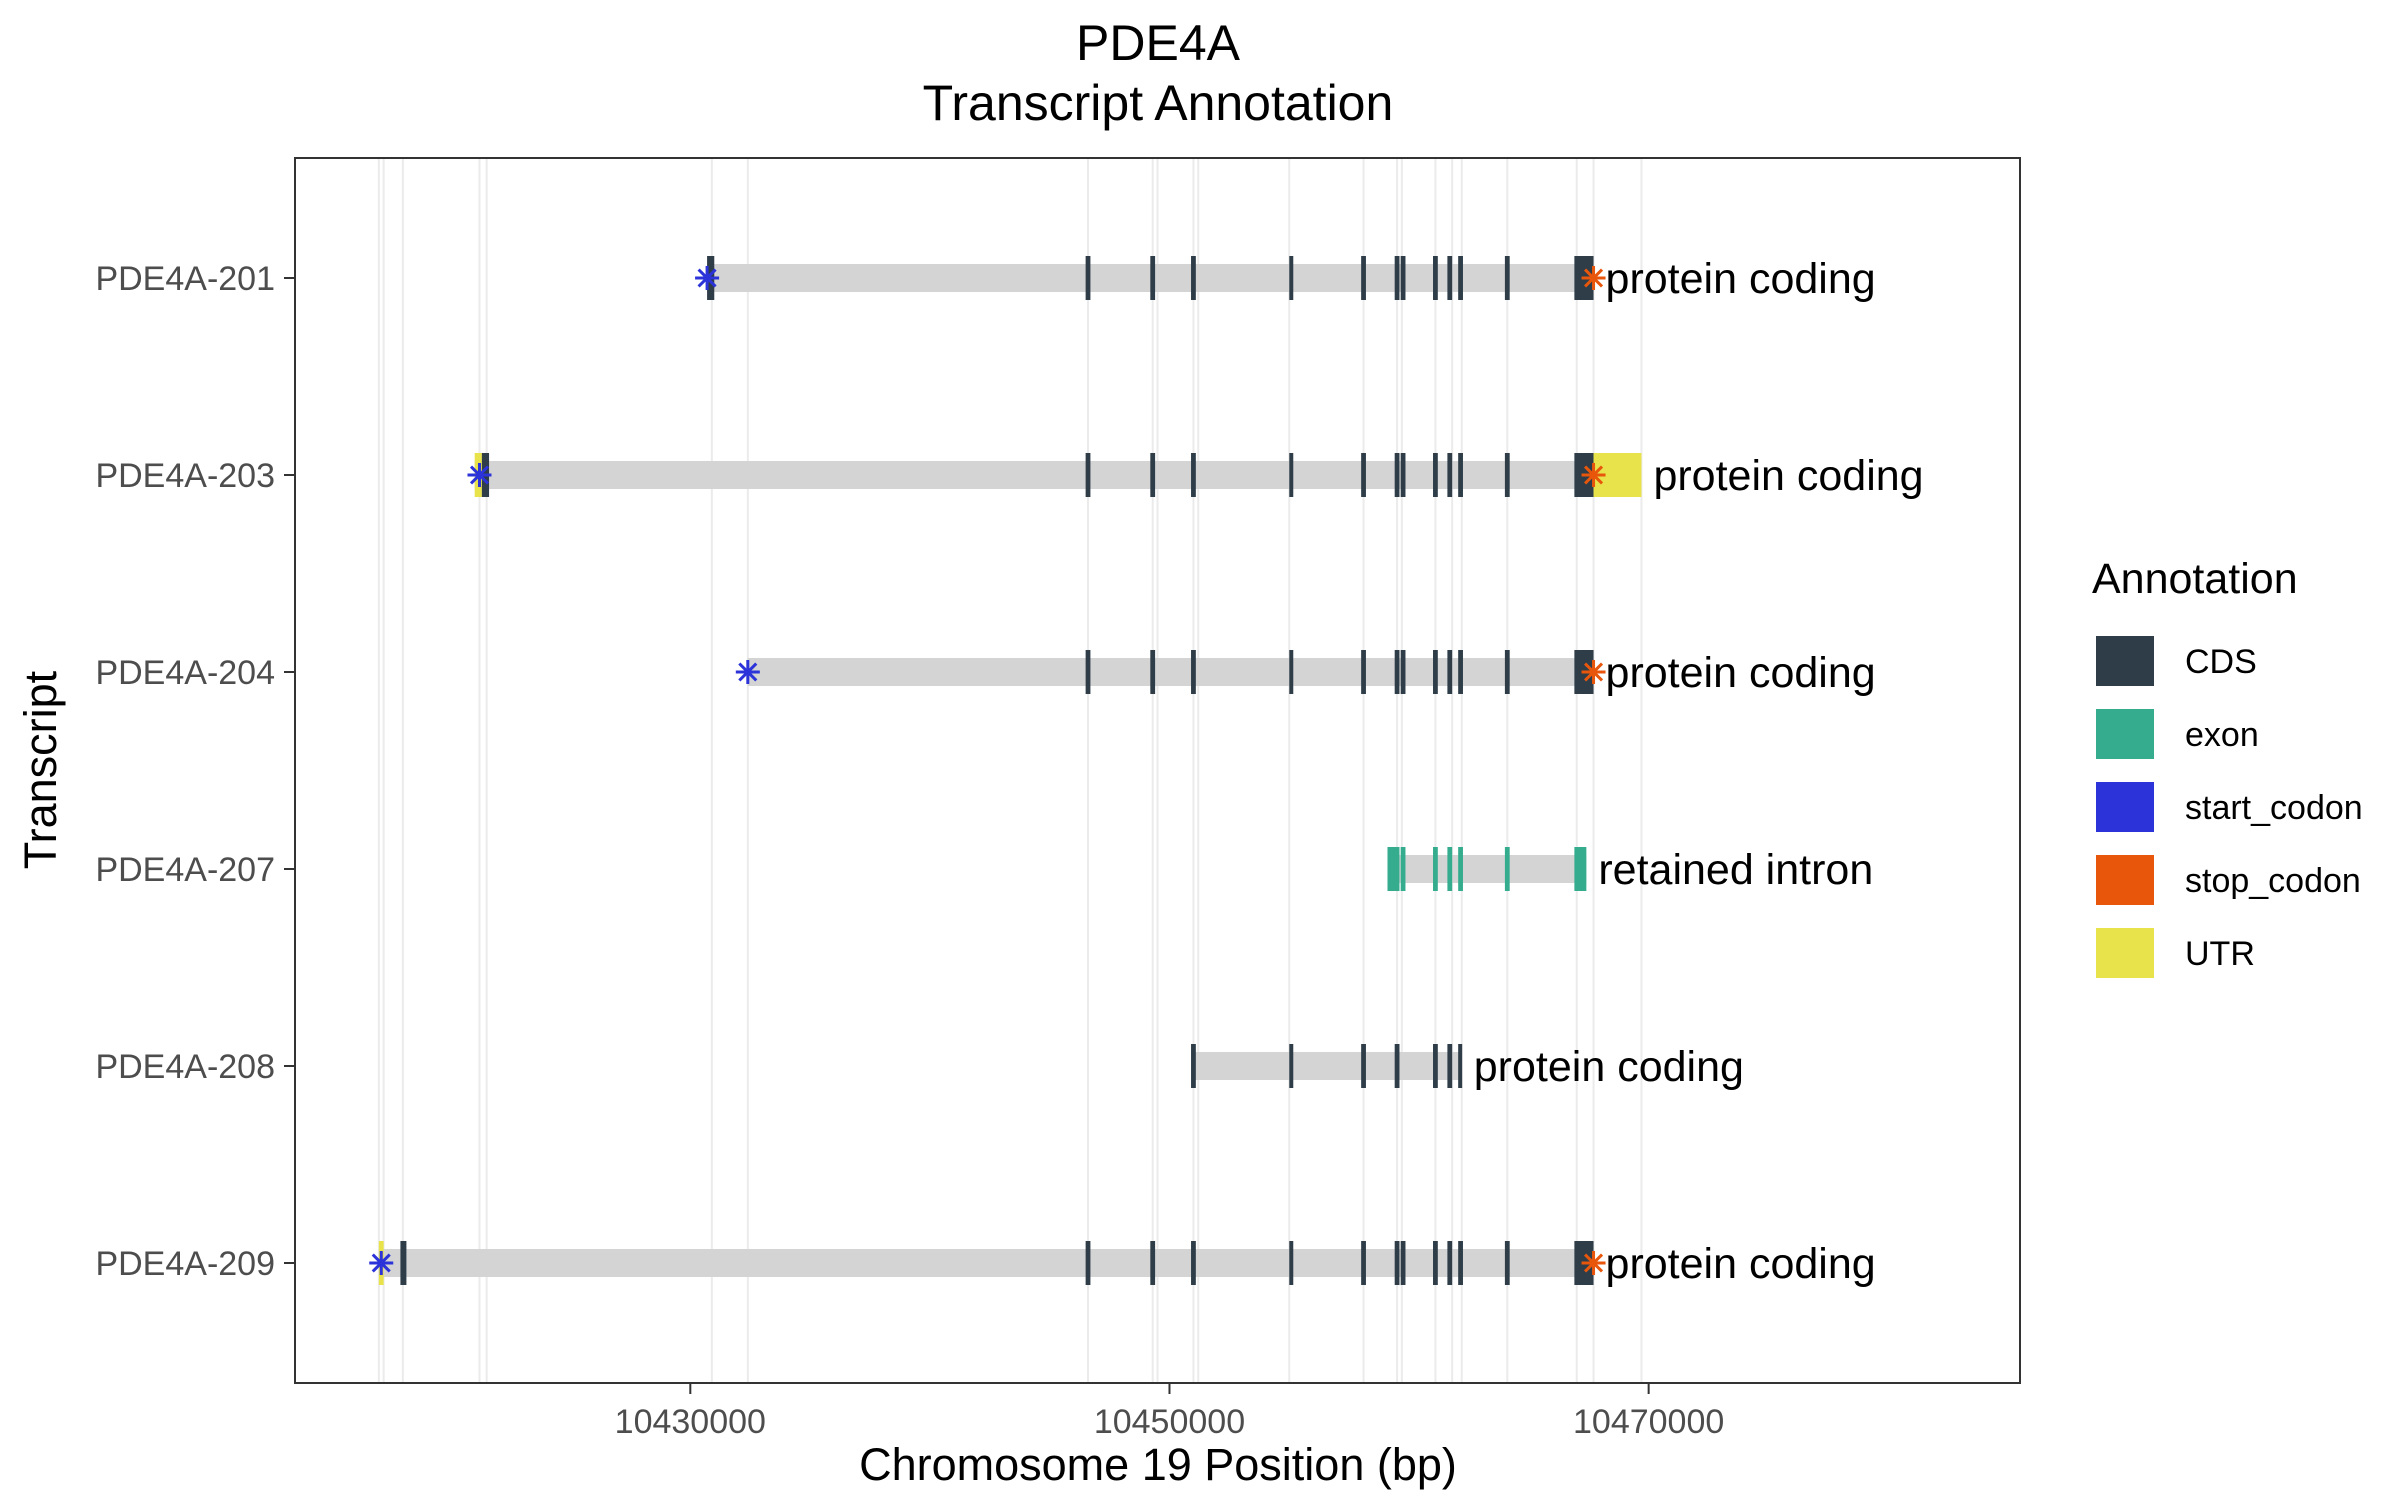 Image resolution: width=2400 pixels, height=1500 pixels. What do you see at coordinates (2222, 735) in the screenshot?
I see `legend-label: exon` at bounding box center [2222, 735].